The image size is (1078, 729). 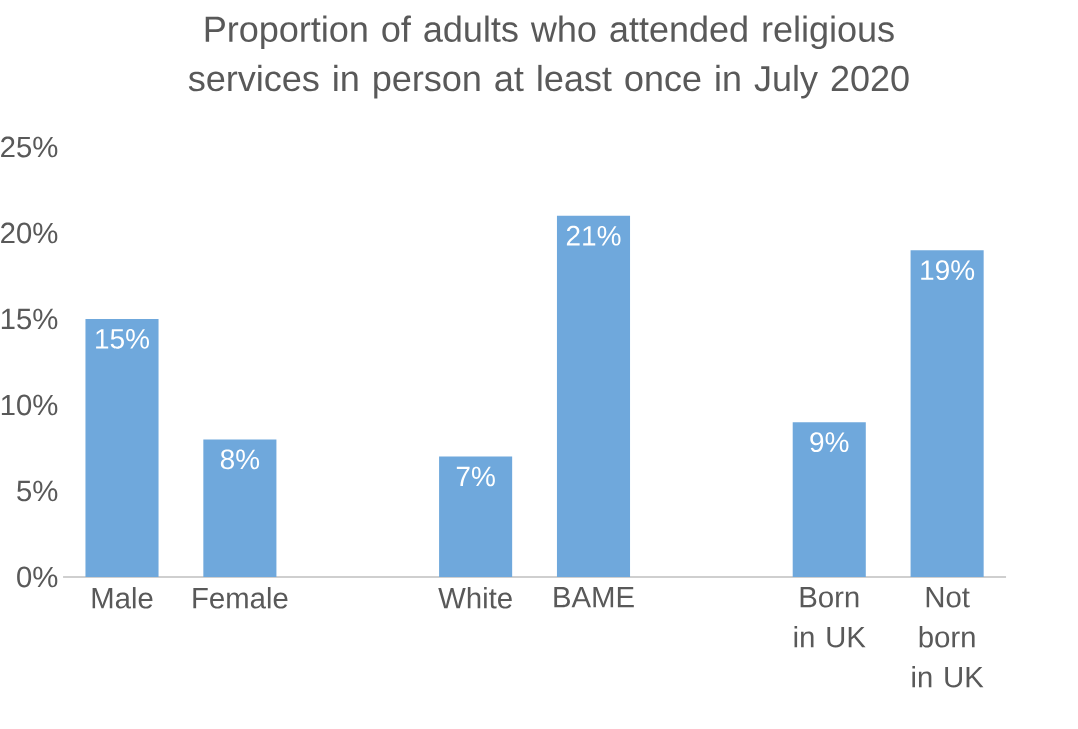 What do you see at coordinates (830, 617) in the screenshot?
I see `x-tick-label: Born in UK` at bounding box center [830, 617].